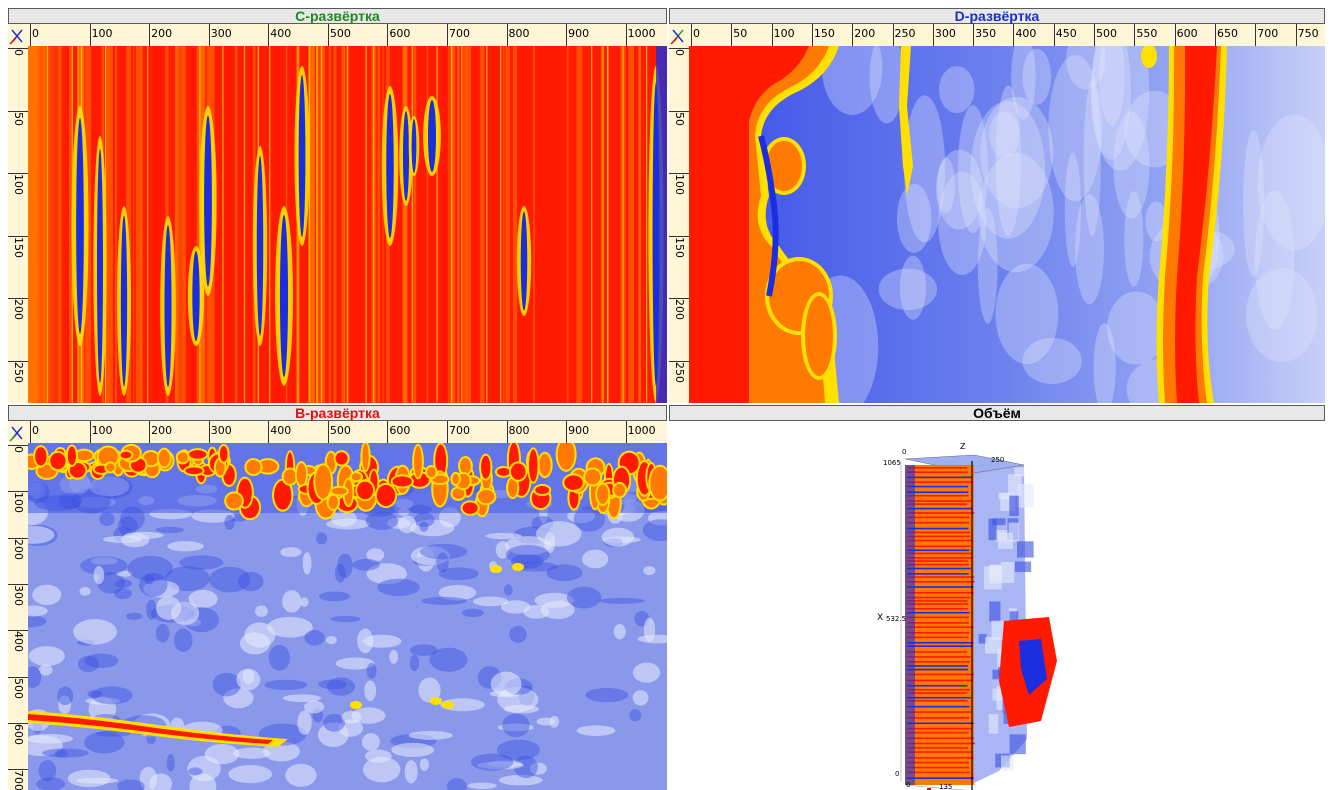 The height and width of the screenshot is (790, 1333). I want to click on c-scan-axis-corner, so click(18, 35).